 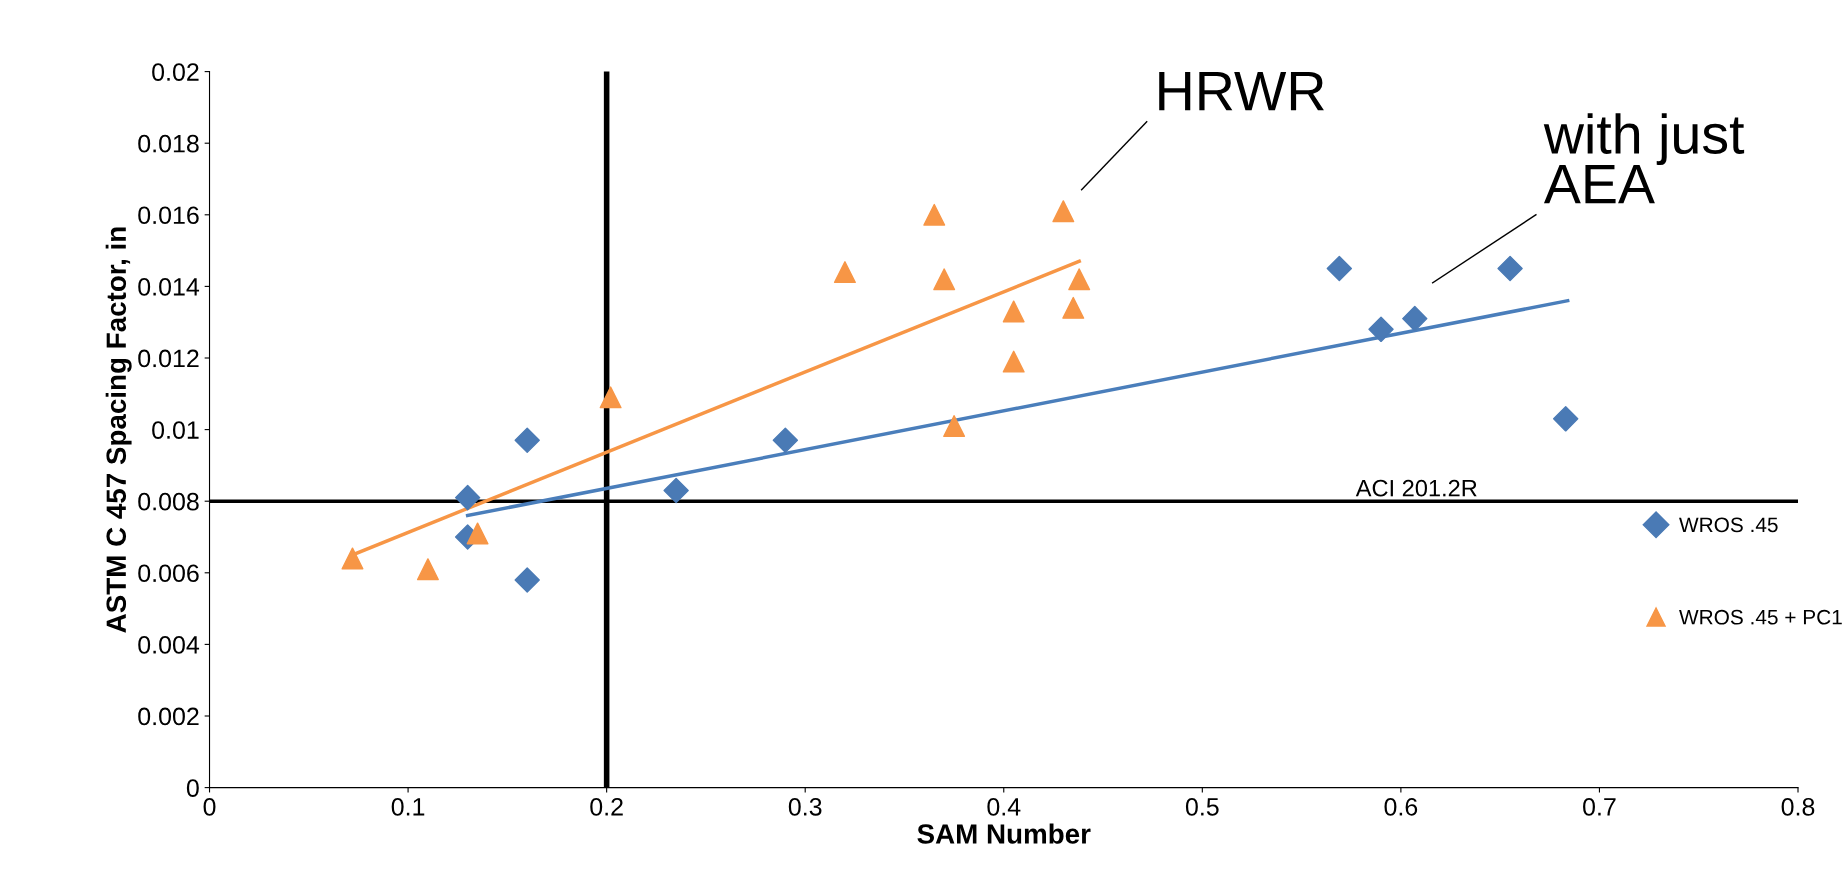 I want to click on x-tick-label: 0.7, so click(x=1599, y=806).